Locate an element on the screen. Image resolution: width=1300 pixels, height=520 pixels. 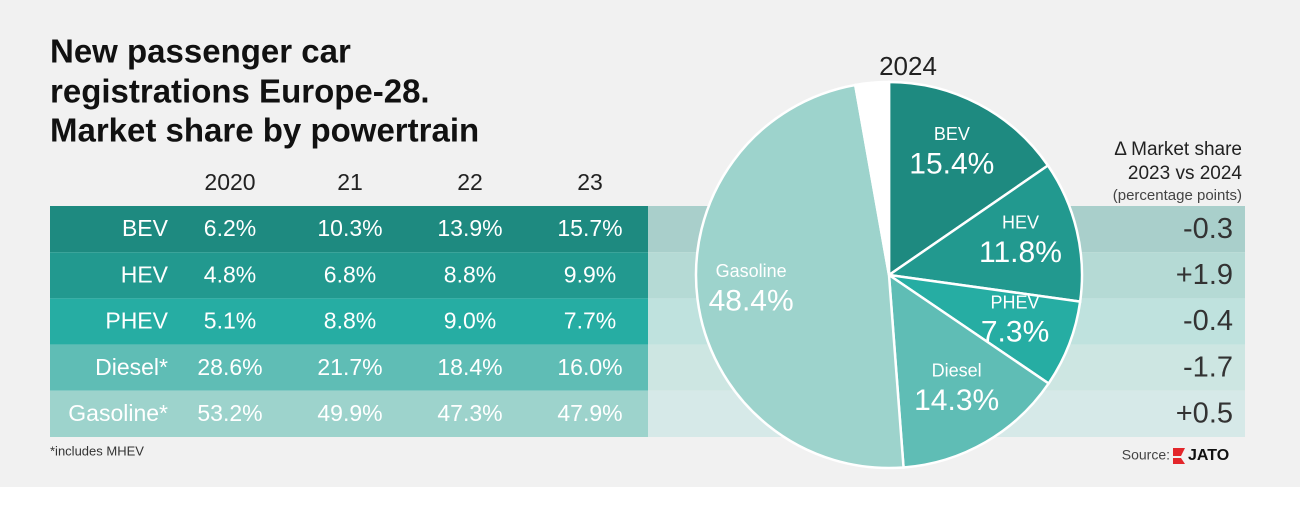
delta-value: -0.3 is located at coordinates (1208, 229).